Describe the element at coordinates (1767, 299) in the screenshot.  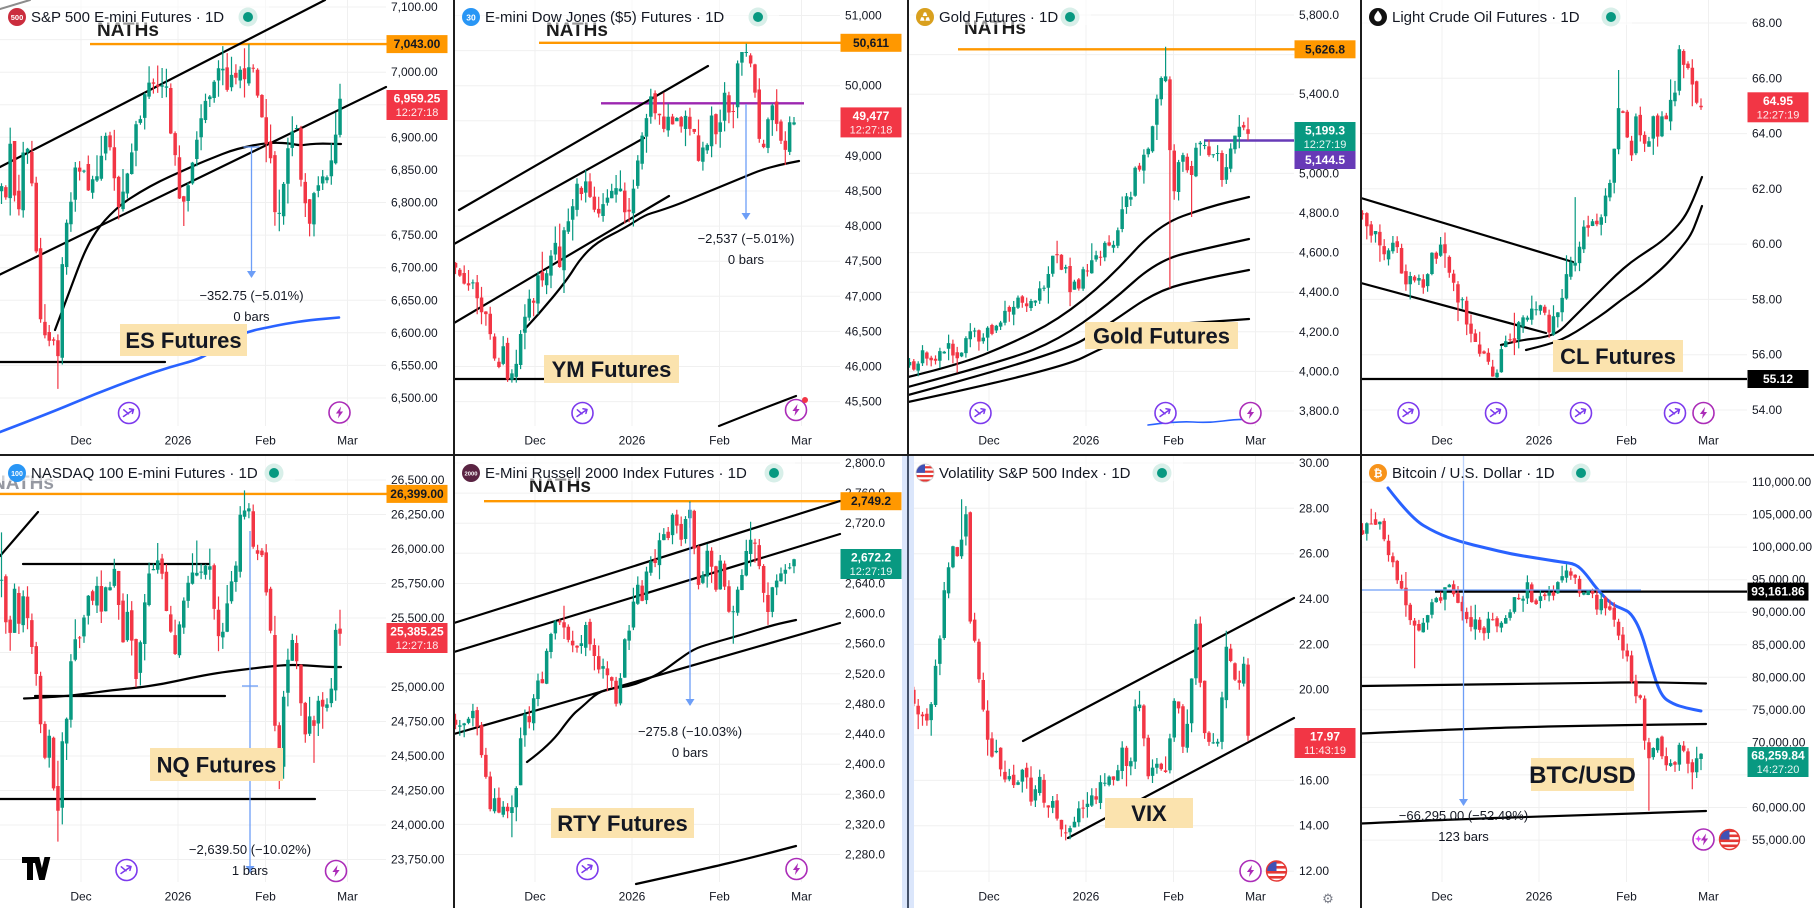
I see `svg-text: 58.00` at that location.